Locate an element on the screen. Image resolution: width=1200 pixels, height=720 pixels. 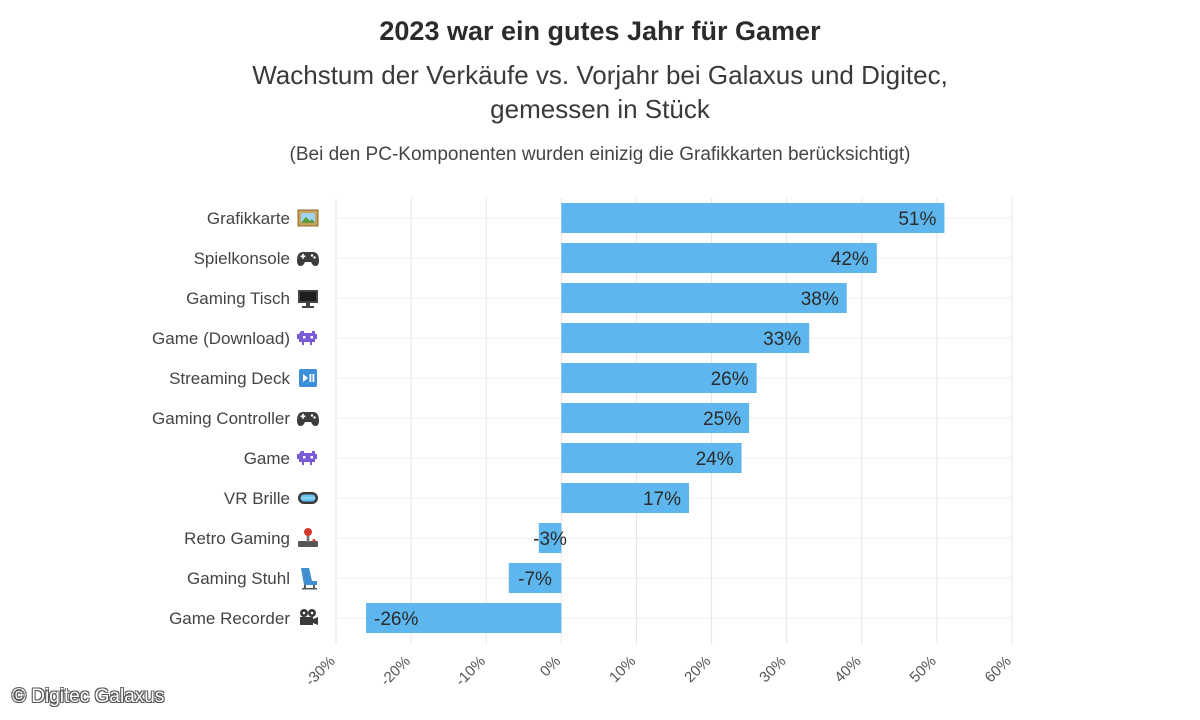
value-label-1: 42% is located at coordinates (850, 259).